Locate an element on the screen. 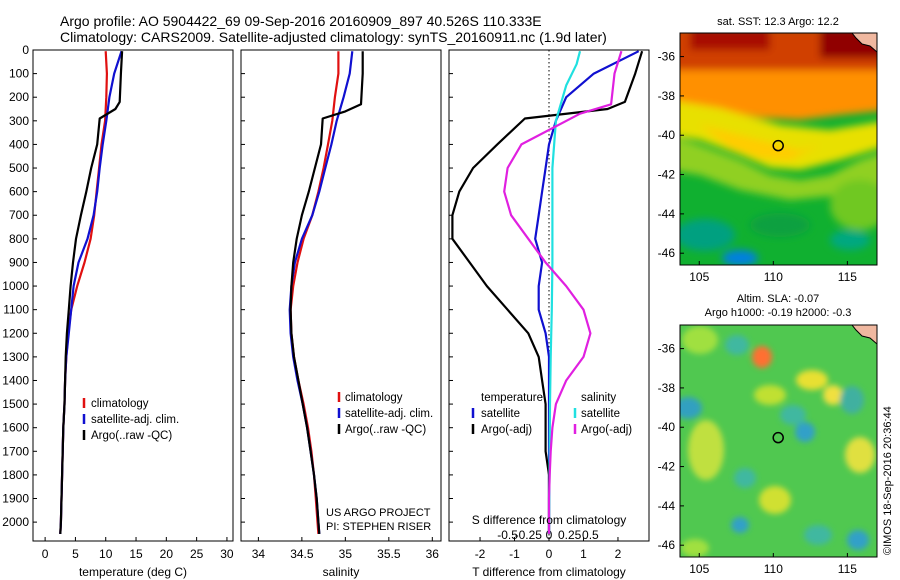 The height and width of the screenshot is (580, 900). depth-tick-label: 400 is located at coordinates (19, 144).